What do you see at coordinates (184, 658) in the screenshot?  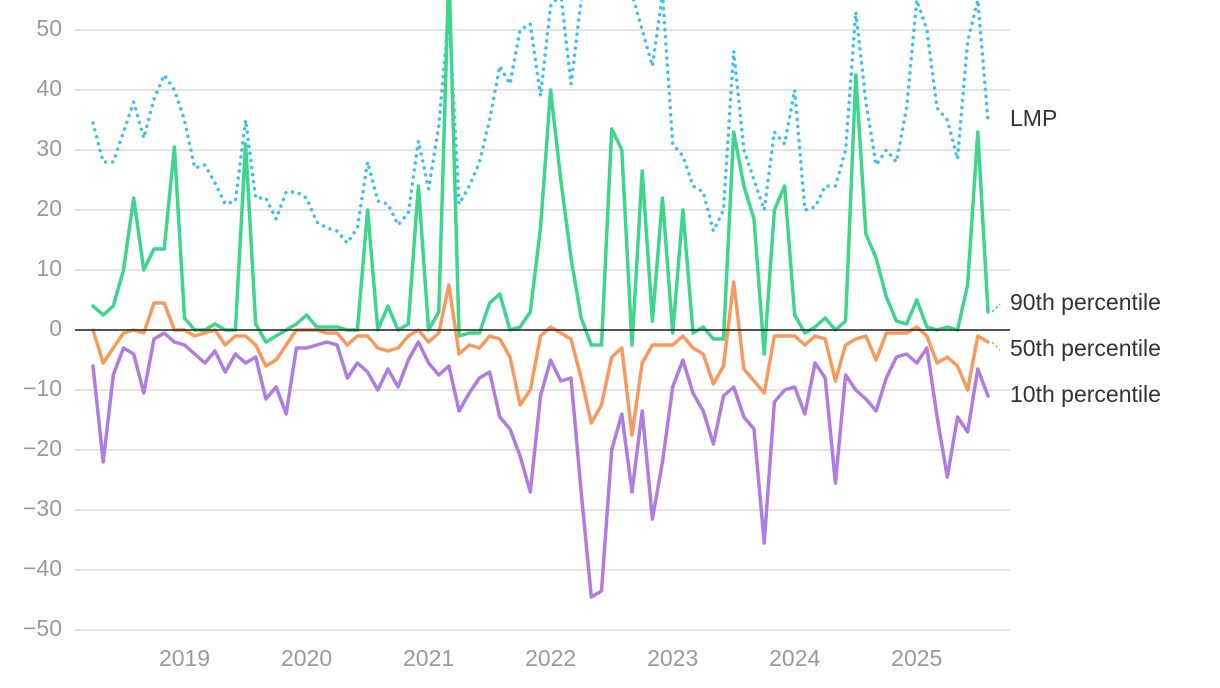 I see `x-tick-label: 2019` at bounding box center [184, 658].